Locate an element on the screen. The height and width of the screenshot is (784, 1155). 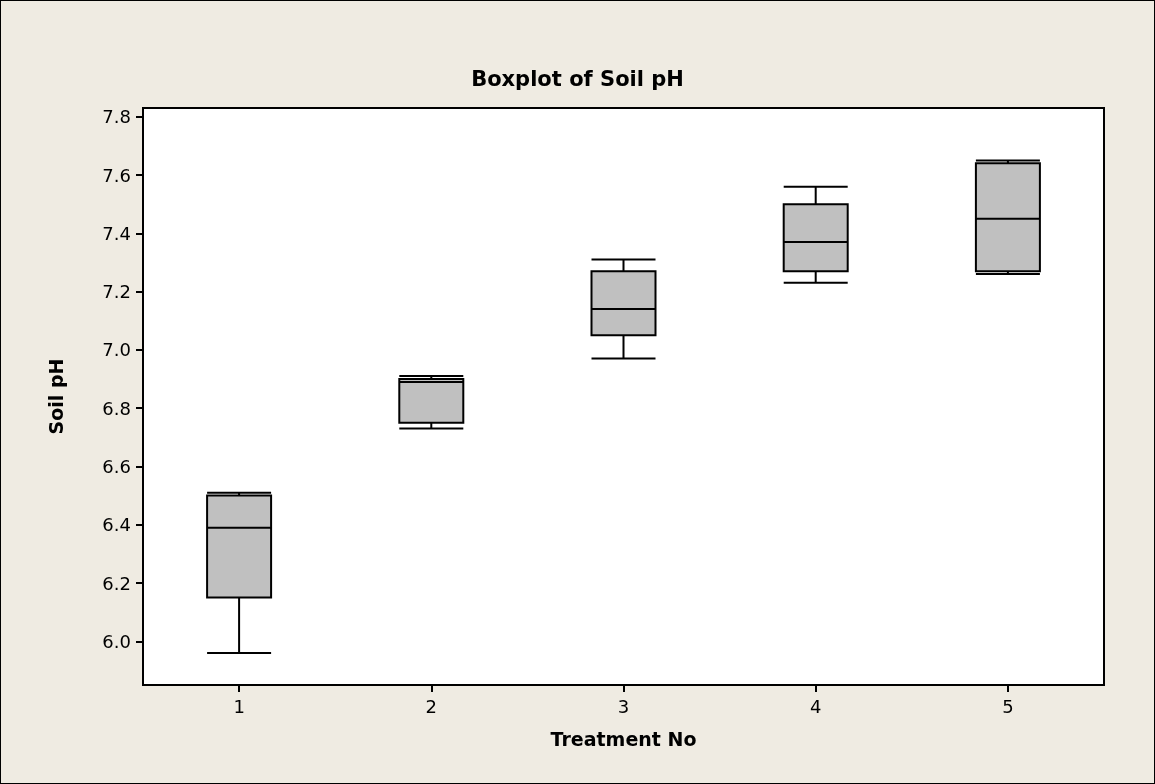
y-tick-label: 7.0 is located at coordinates (116, 350).